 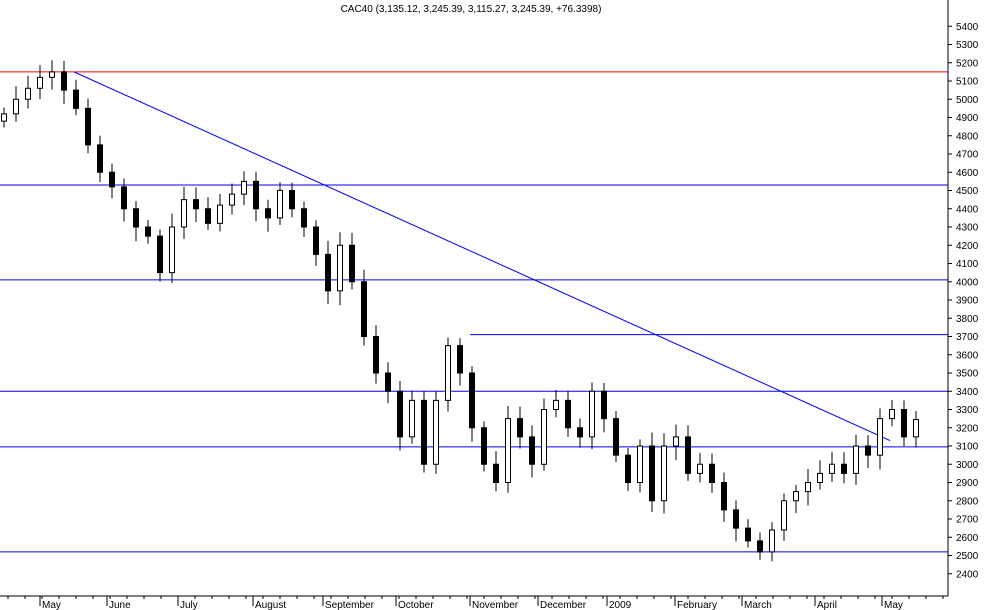 I want to click on y-tick-label: 4900, so click(x=967, y=118).